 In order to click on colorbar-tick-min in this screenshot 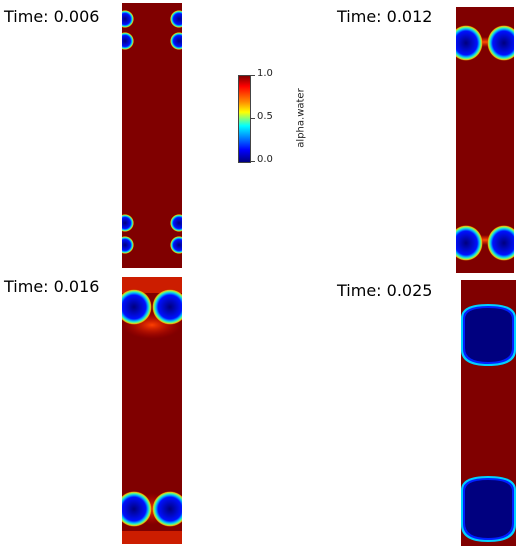, I will do `click(252, 161)`.